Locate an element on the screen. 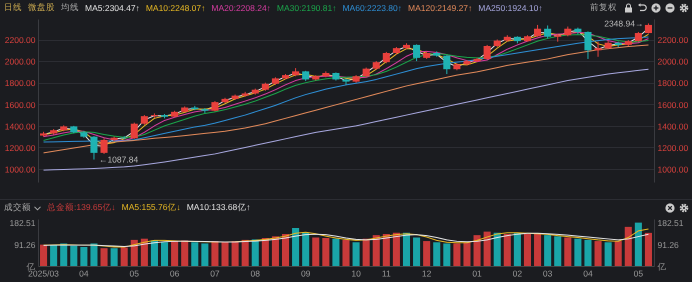 The image size is (692, 282). text: MA20:2208.24↑ is located at coordinates (241, 8).